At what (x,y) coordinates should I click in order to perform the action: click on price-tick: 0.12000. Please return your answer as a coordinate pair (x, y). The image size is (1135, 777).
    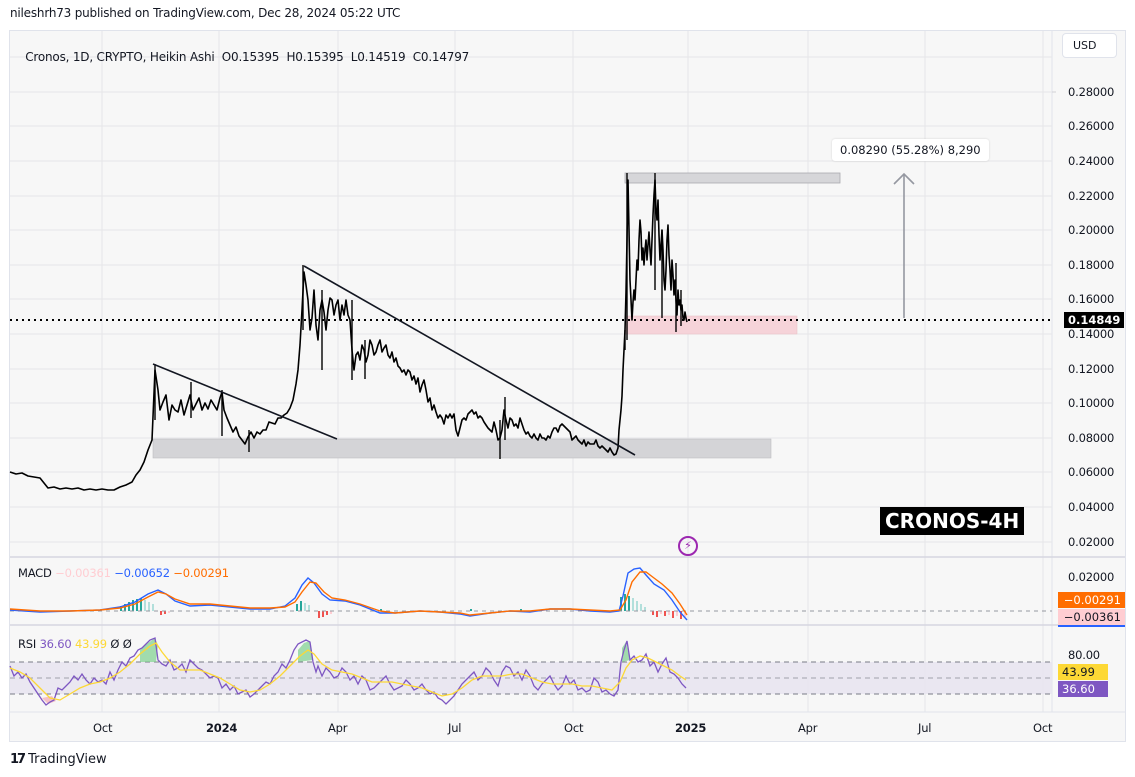
    Looking at the image, I should click on (1091, 369).